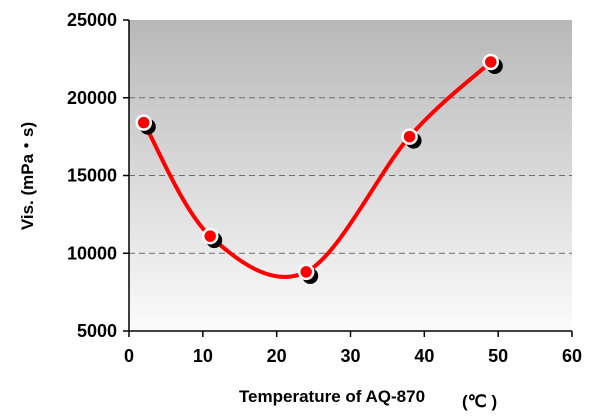 The width and height of the screenshot is (590, 417). I want to click on y-tick-labels: 5000 10000 15000 20000 25000, so click(92, 175).